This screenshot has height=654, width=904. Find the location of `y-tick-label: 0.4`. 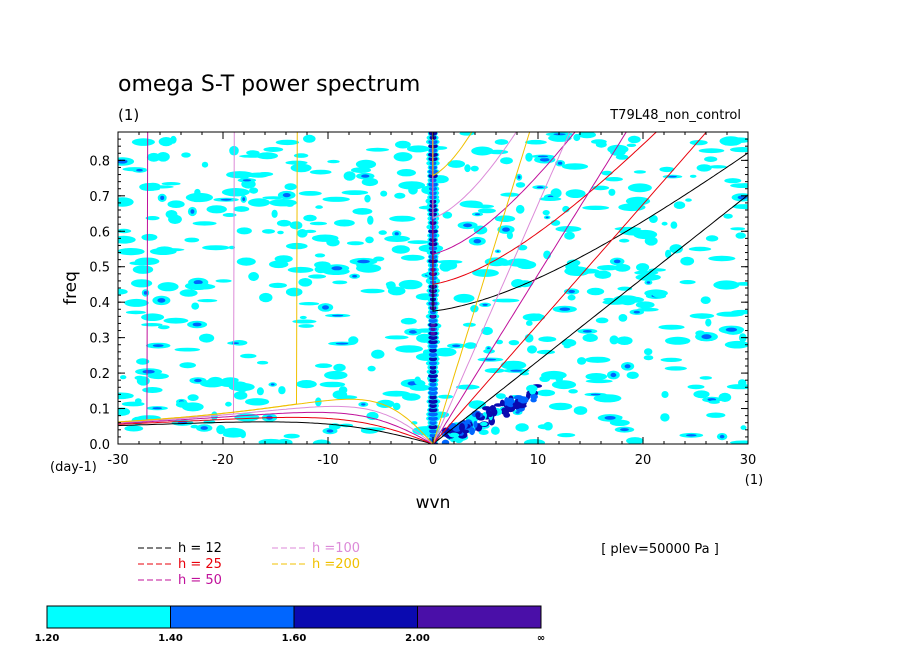

y-tick-label: 0.4 is located at coordinates (99, 303).